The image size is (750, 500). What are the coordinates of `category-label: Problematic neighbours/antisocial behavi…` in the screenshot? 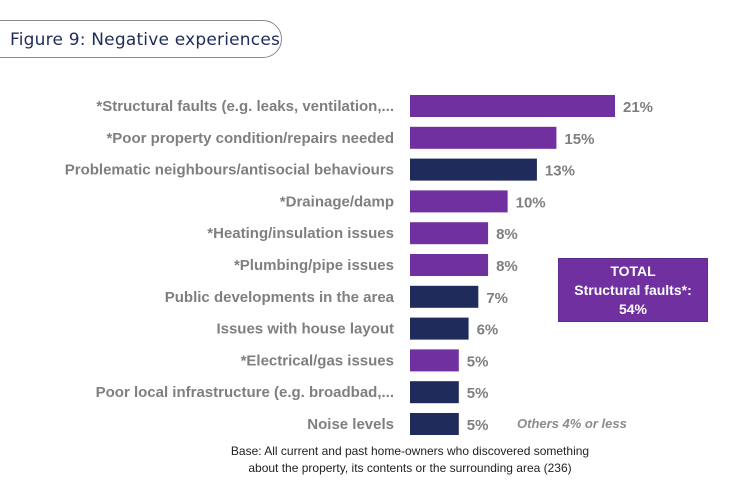 It's located at (229, 170).